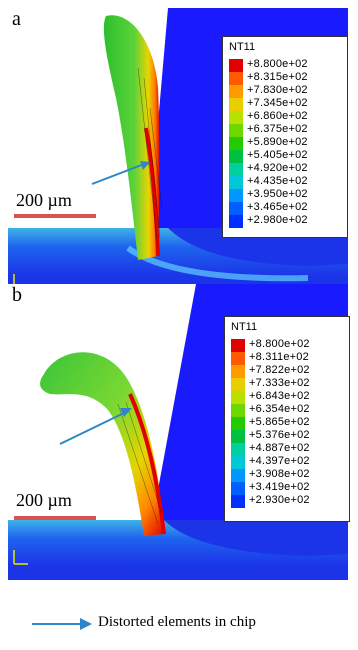 The width and height of the screenshot is (358, 650). What do you see at coordinates (279, 370) in the screenshot?
I see `legend-value: +7.822e+02` at bounding box center [279, 370].